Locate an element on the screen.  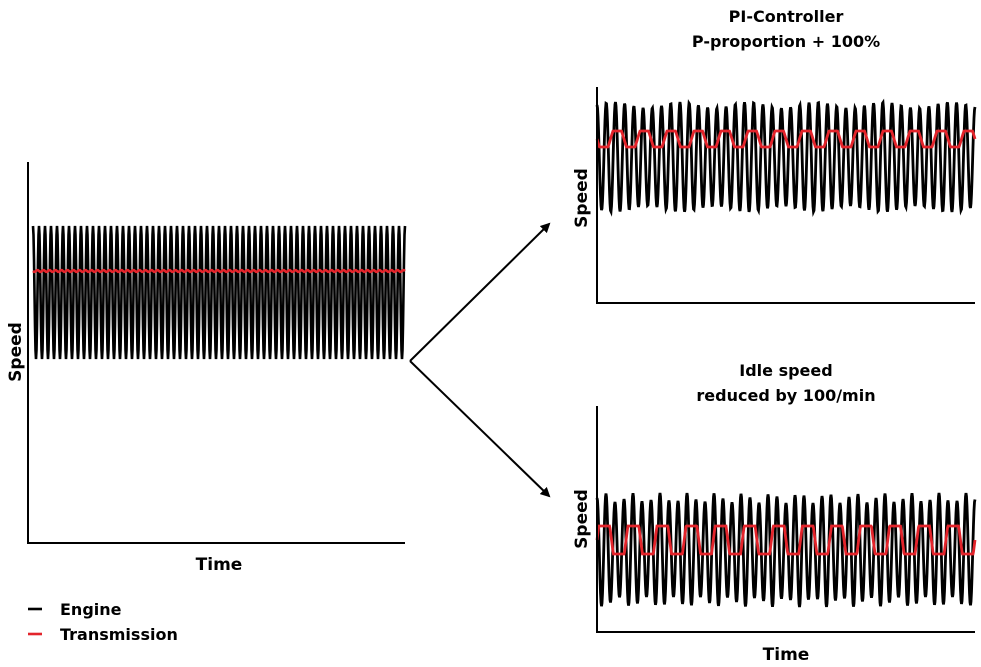
baseline-plot-area is located at coordinates (219, 292).